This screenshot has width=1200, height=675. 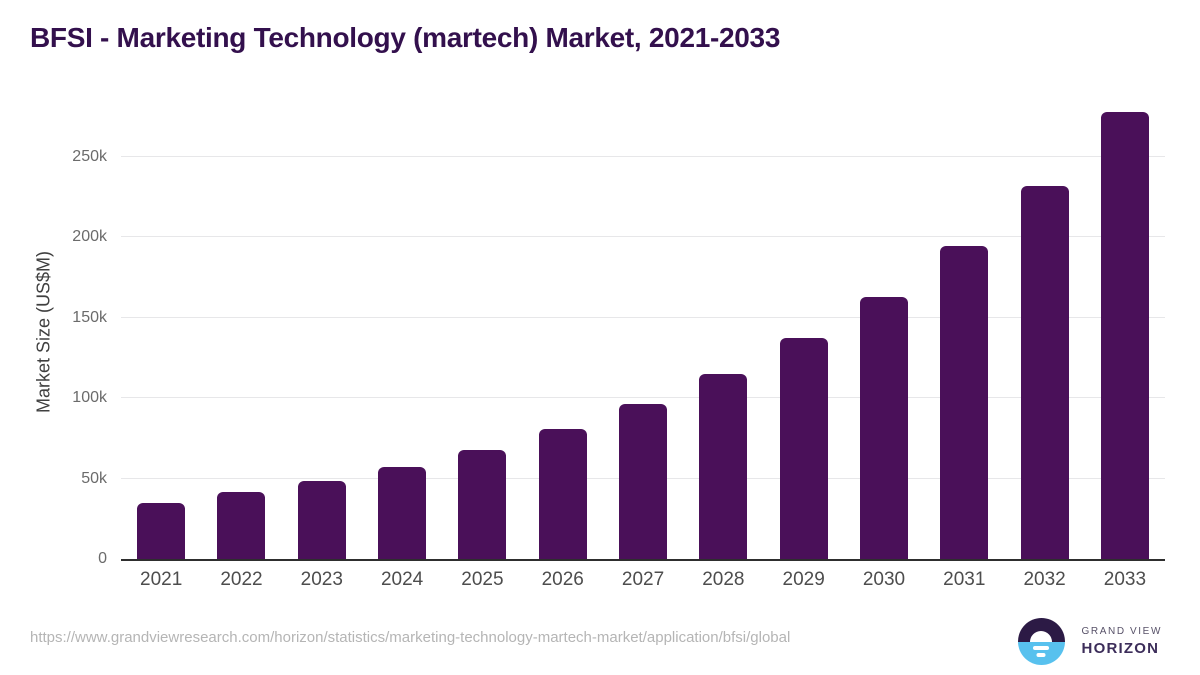 I want to click on bar-slot-2030, so click(x=884, y=332).